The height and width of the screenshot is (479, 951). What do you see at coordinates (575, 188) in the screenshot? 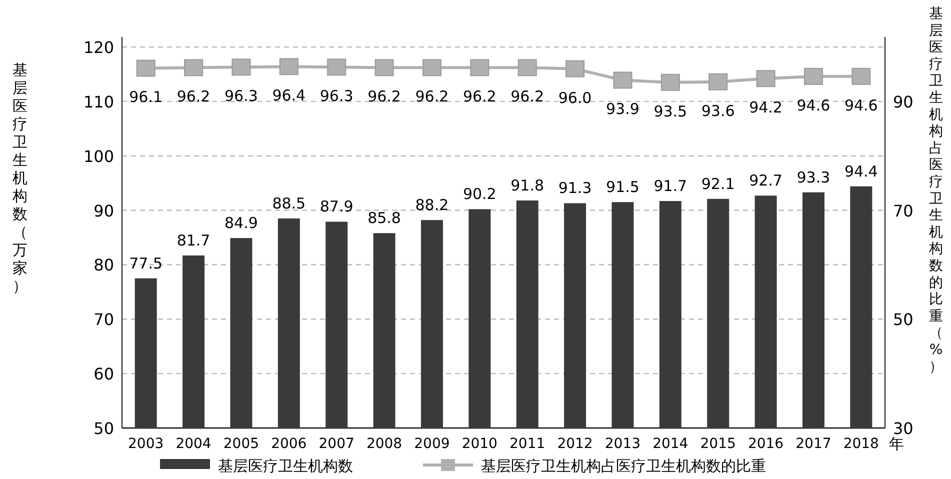
I see `data-label: 91.3` at bounding box center [575, 188].